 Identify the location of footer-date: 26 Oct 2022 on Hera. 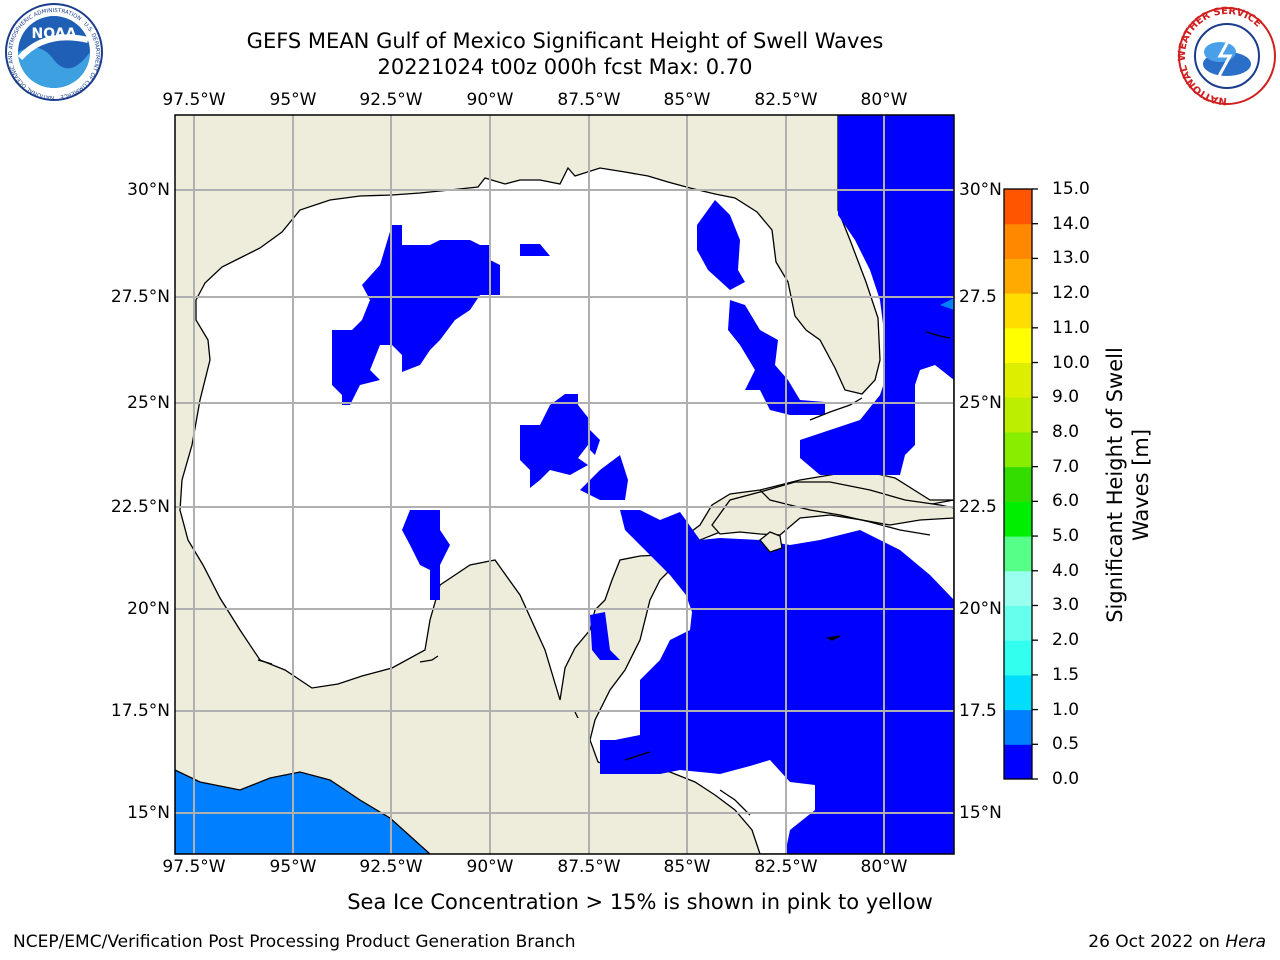
(1177, 942).